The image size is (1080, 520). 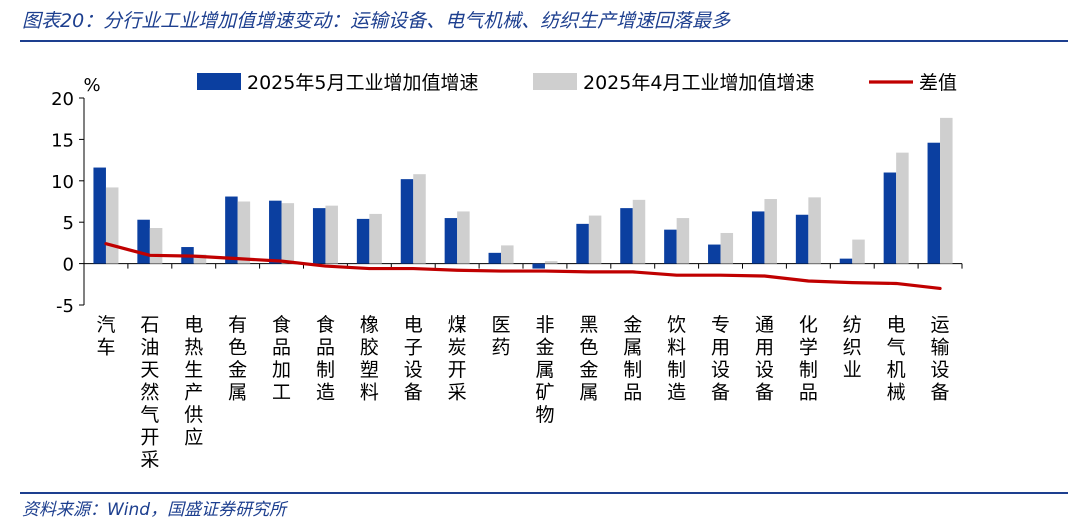 I want to click on source-note: 资料来源：Wind，国盛证券研究所, so click(x=154, y=507).